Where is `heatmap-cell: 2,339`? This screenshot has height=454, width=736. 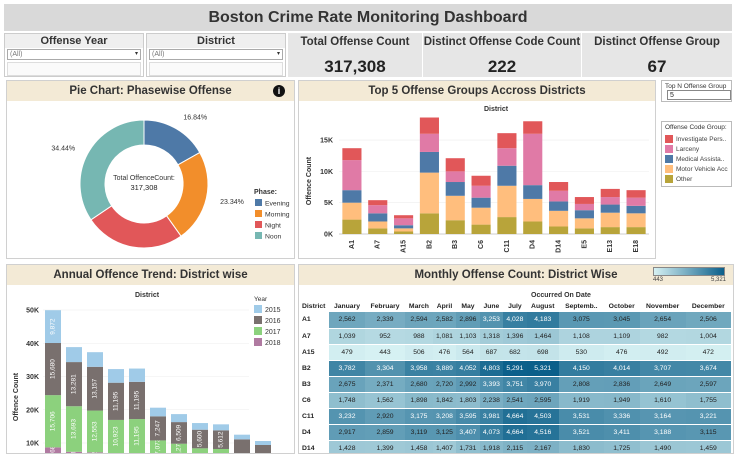
heatmap-cell: 2,339 is located at coordinates (385, 320).